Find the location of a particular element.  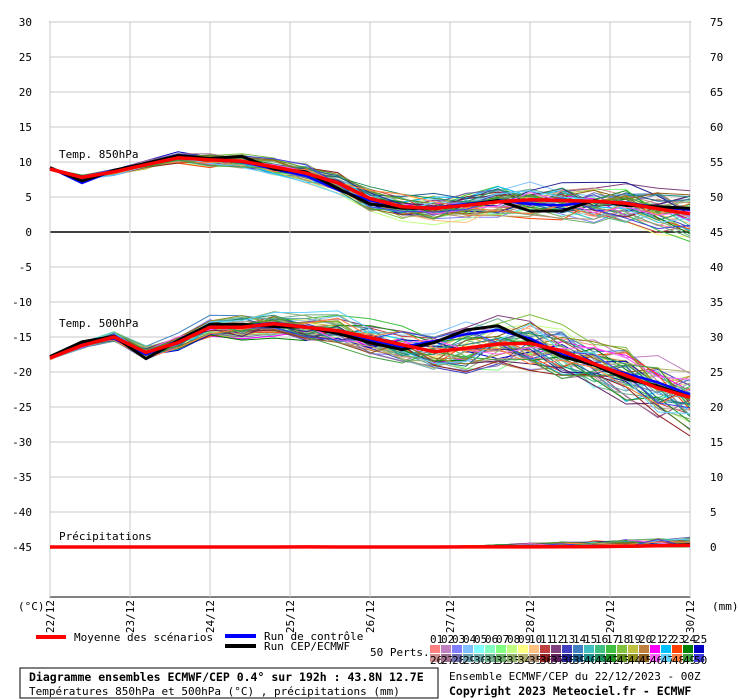

member-id: 03 is located at coordinates (458, 639).